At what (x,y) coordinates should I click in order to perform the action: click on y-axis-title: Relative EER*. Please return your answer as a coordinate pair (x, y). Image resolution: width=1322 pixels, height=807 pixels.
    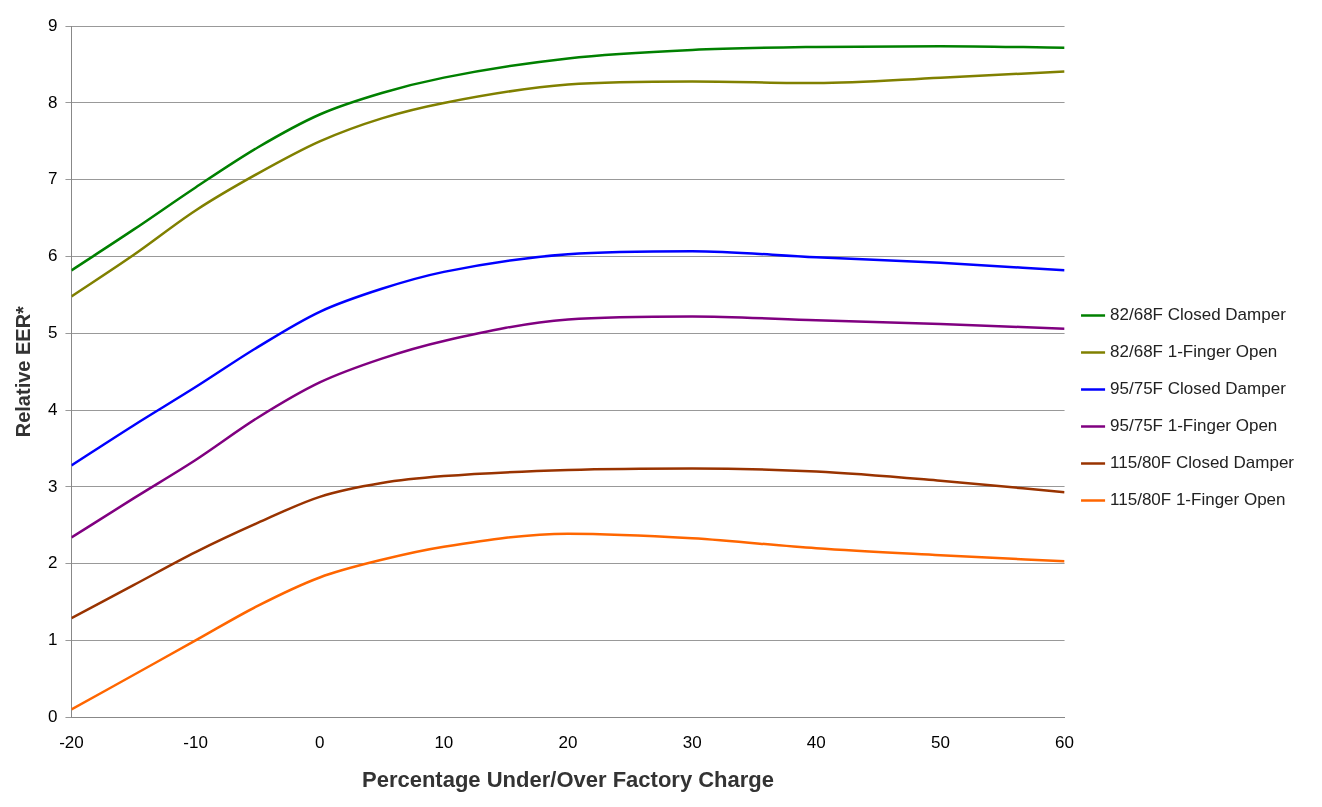
    Looking at the image, I should click on (22, 371).